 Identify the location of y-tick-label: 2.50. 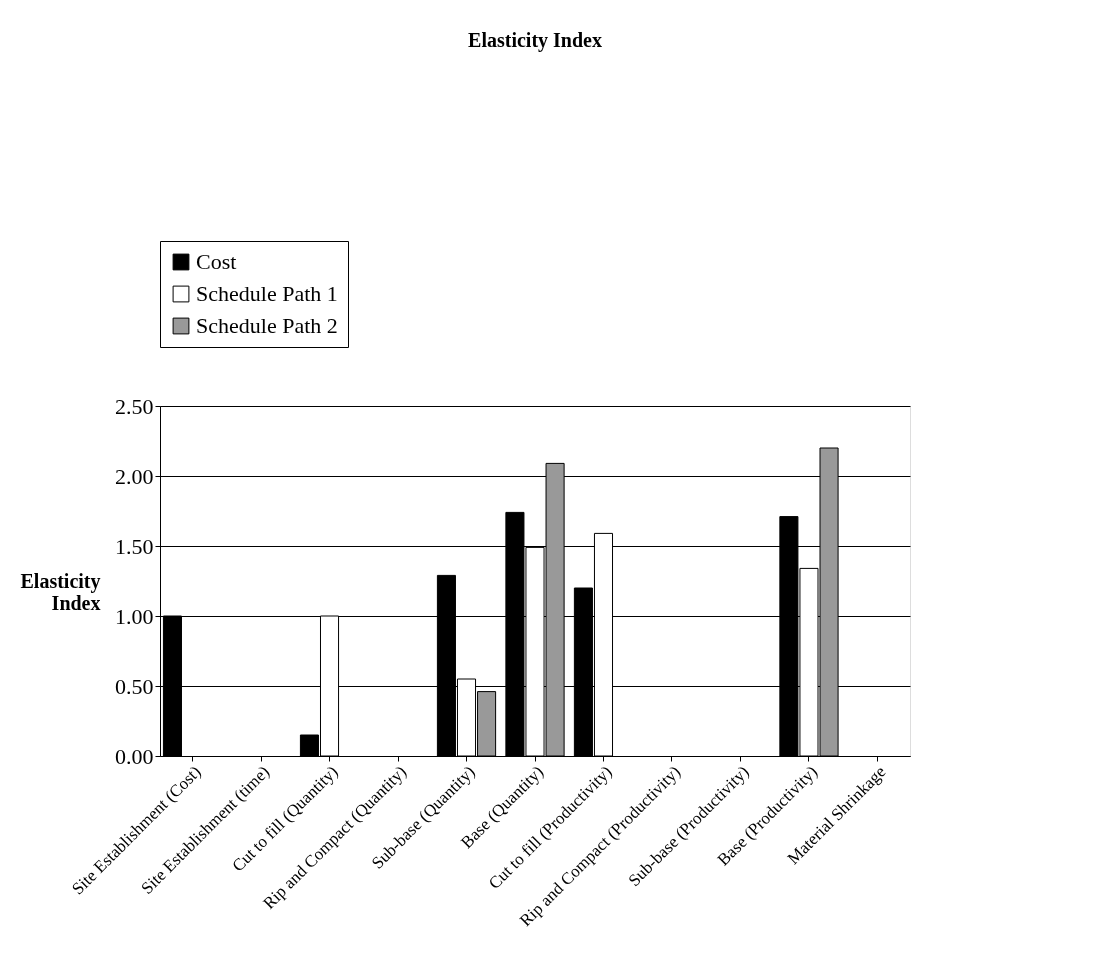
(134, 406).